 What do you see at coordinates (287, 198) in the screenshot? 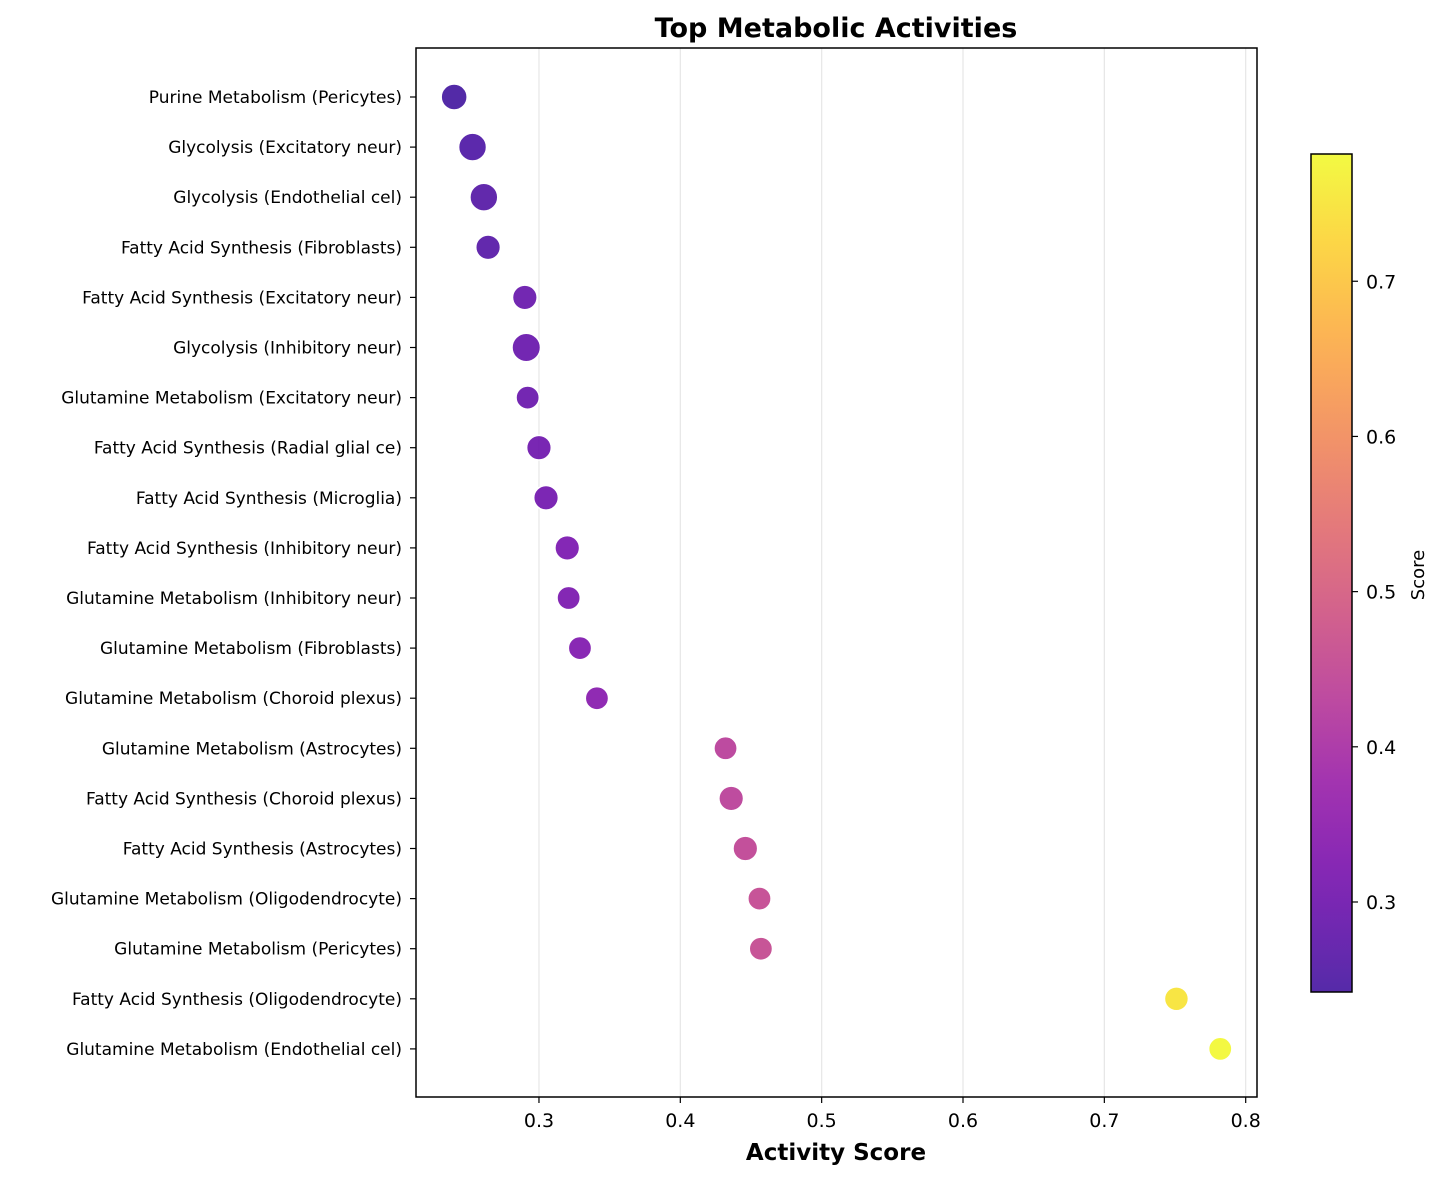
I see `y-tick-label: Glycolysis (Endothelial cel)` at bounding box center [287, 198].